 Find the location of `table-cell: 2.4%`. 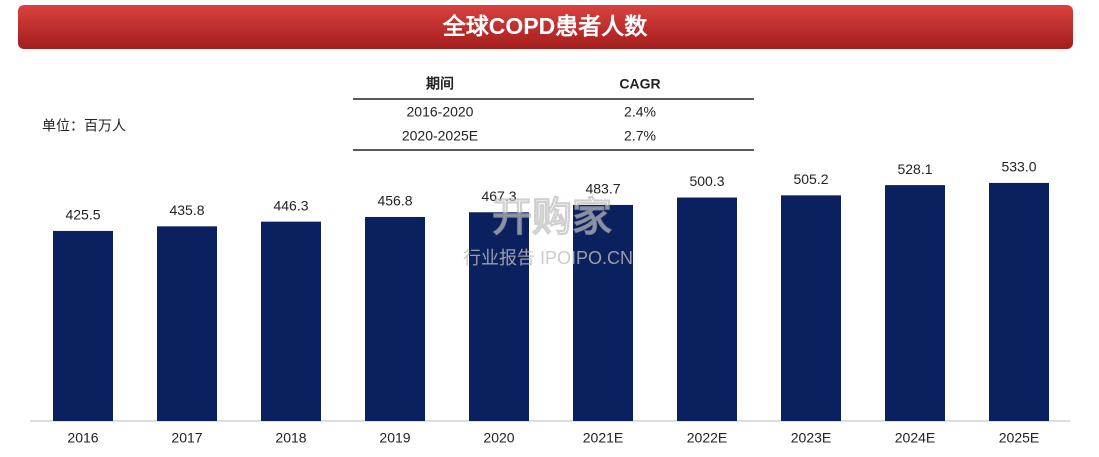

table-cell: 2.4% is located at coordinates (640, 112).